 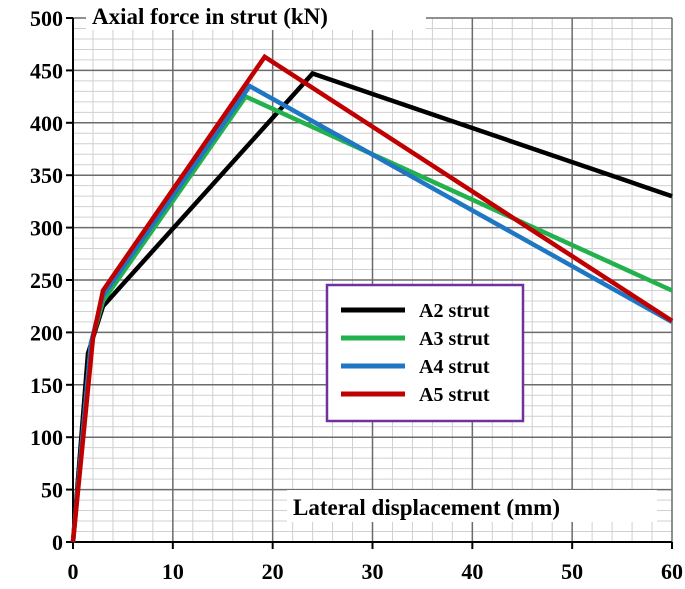 What do you see at coordinates (273, 571) in the screenshot?
I see `x-tick-label: 20` at bounding box center [273, 571].